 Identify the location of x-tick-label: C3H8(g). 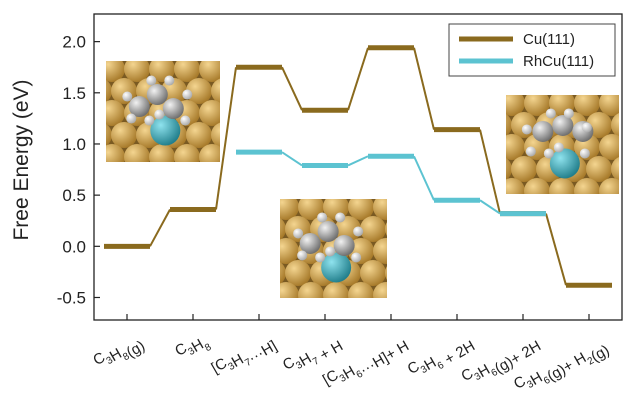
(119, 353).